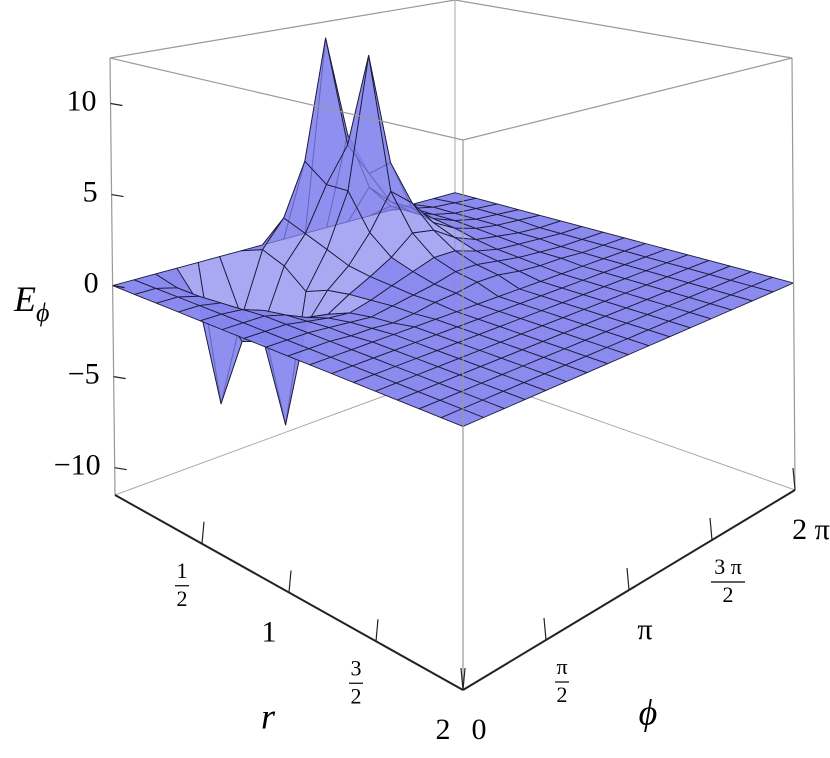 Image resolution: width=830 pixels, height=758 pixels. What do you see at coordinates (77, 465) in the screenshot?
I see `tick-label: −10` at bounding box center [77, 465].